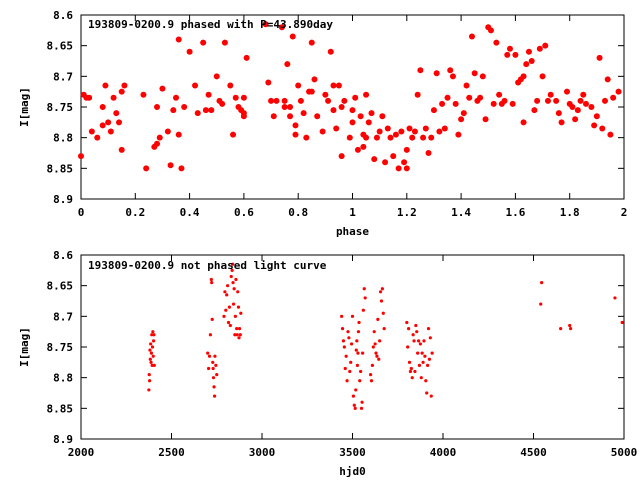  What do you see at coordinates (190, 212) in the screenshot?
I see `x-tick-label: 0.4` at bounding box center [190, 212].